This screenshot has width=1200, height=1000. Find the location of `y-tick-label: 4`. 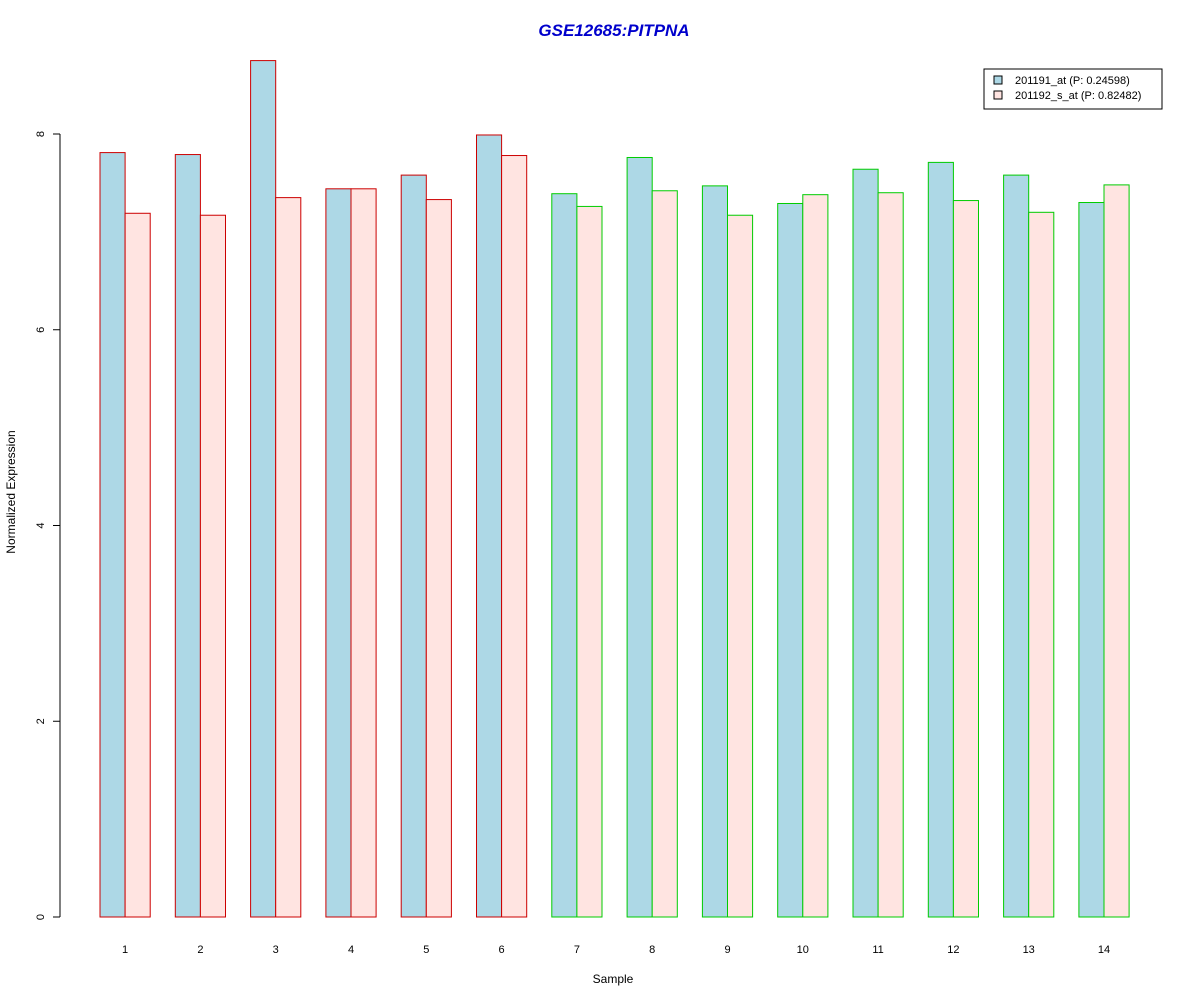

y-tick-label: 4 is located at coordinates (41, 525).